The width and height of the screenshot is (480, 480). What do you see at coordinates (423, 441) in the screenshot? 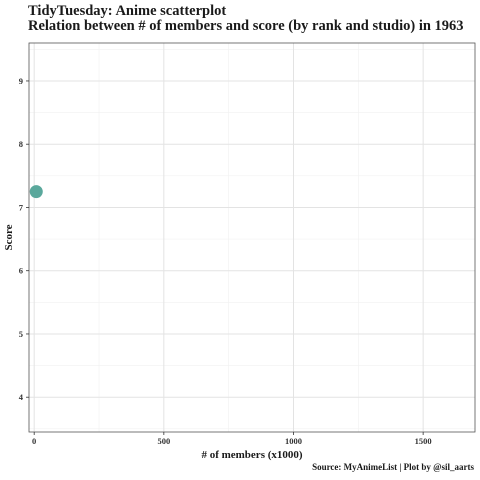
I see `x-tick-label: 1500` at bounding box center [423, 441].